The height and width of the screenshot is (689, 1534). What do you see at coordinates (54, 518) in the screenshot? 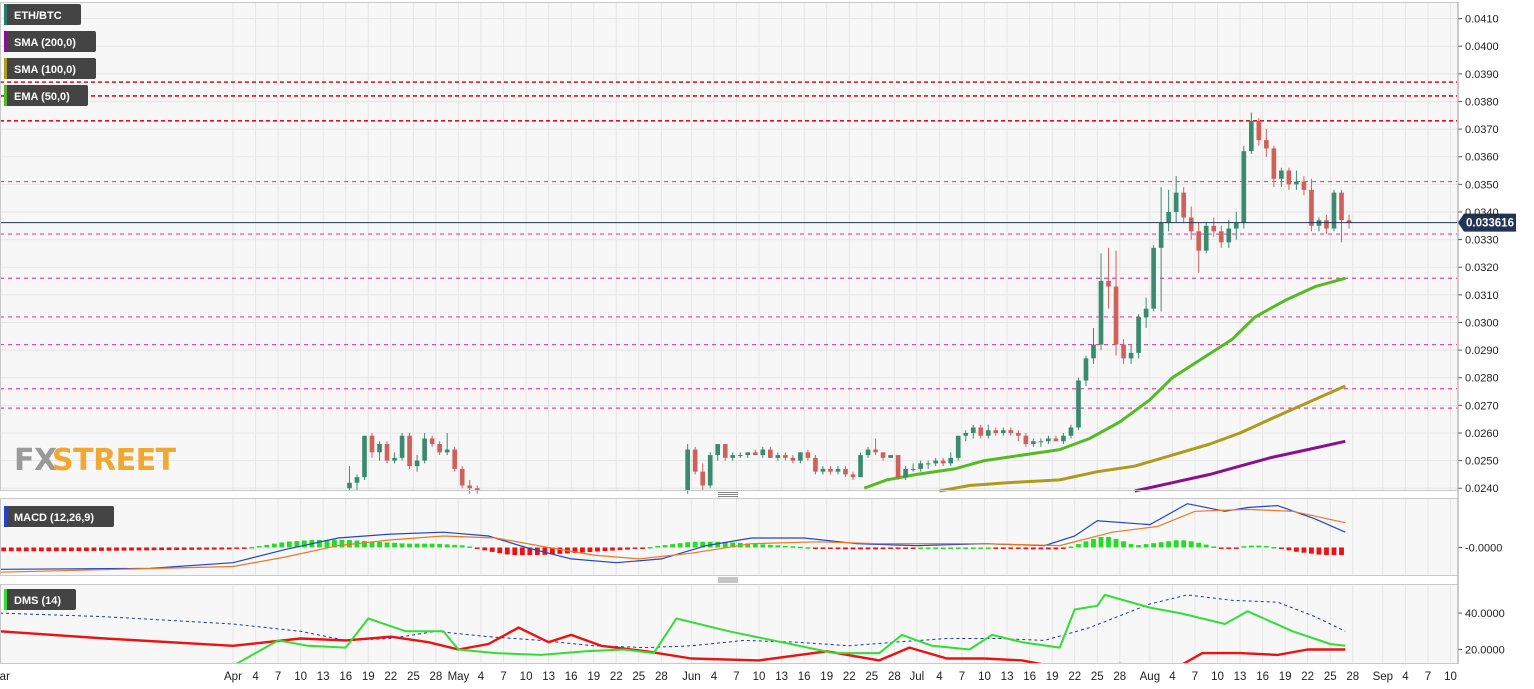
I see `legend-macd-label: MACD (12,26,9)` at bounding box center [54, 518].